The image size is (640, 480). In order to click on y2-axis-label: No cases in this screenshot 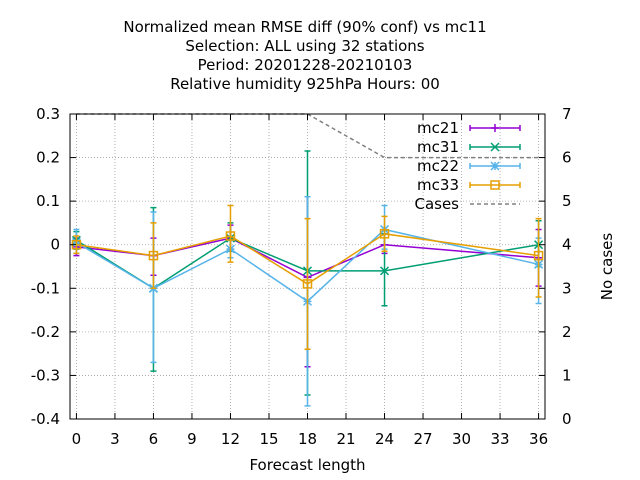, I will do `click(607, 267)`.